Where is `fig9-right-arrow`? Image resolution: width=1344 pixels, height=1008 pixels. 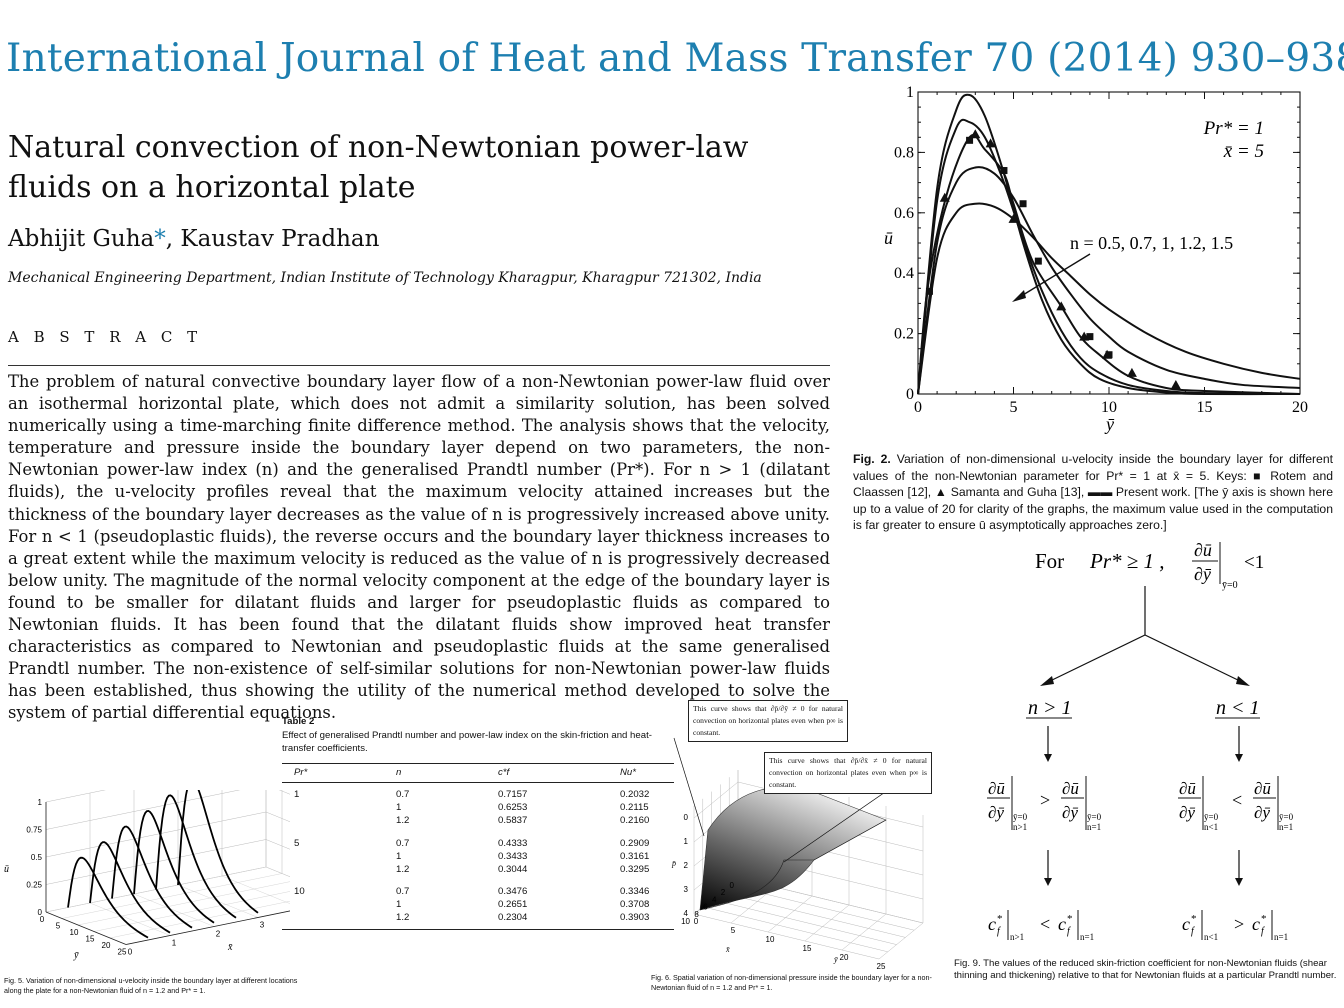 fig9-right-arrow is located at coordinates (1193, 658).